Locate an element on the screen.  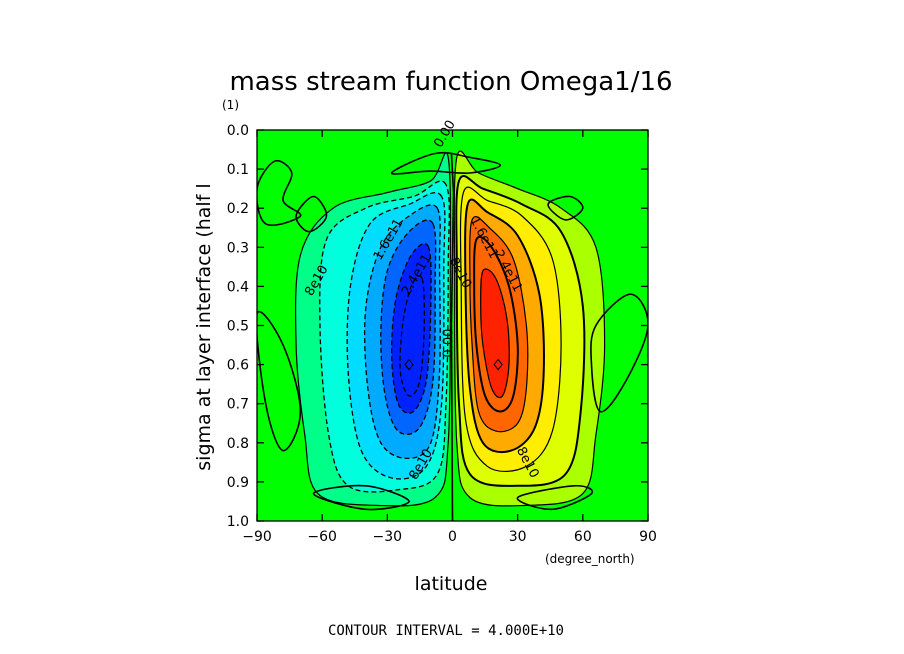
x-tick-label: 90 is located at coordinates (648, 537).